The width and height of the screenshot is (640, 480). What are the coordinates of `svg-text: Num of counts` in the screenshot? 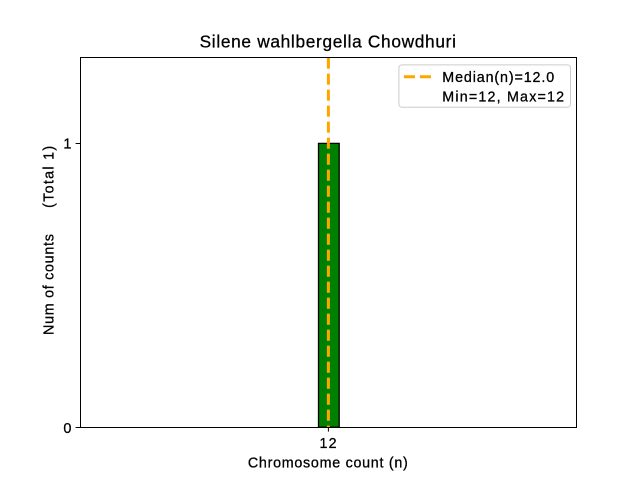 It's located at (49, 284).